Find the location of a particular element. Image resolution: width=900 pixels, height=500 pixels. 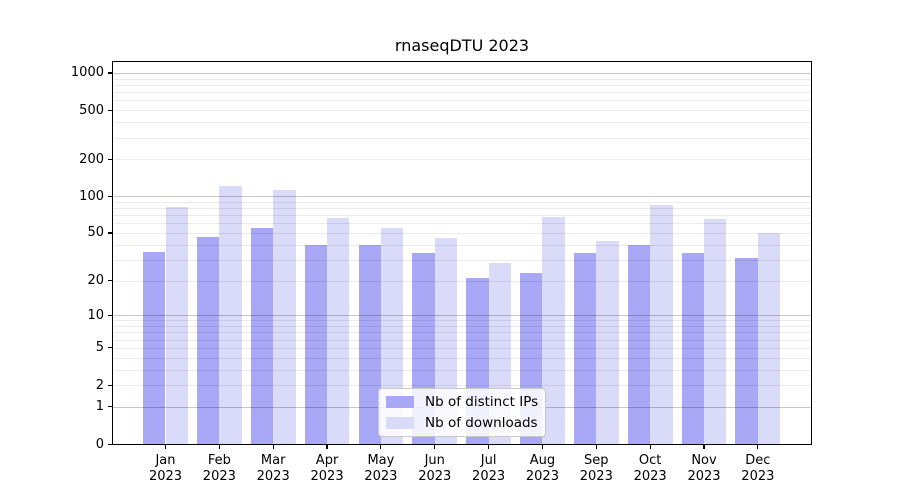

legend-item-downloads: Nb of downloads is located at coordinates (465, 423).